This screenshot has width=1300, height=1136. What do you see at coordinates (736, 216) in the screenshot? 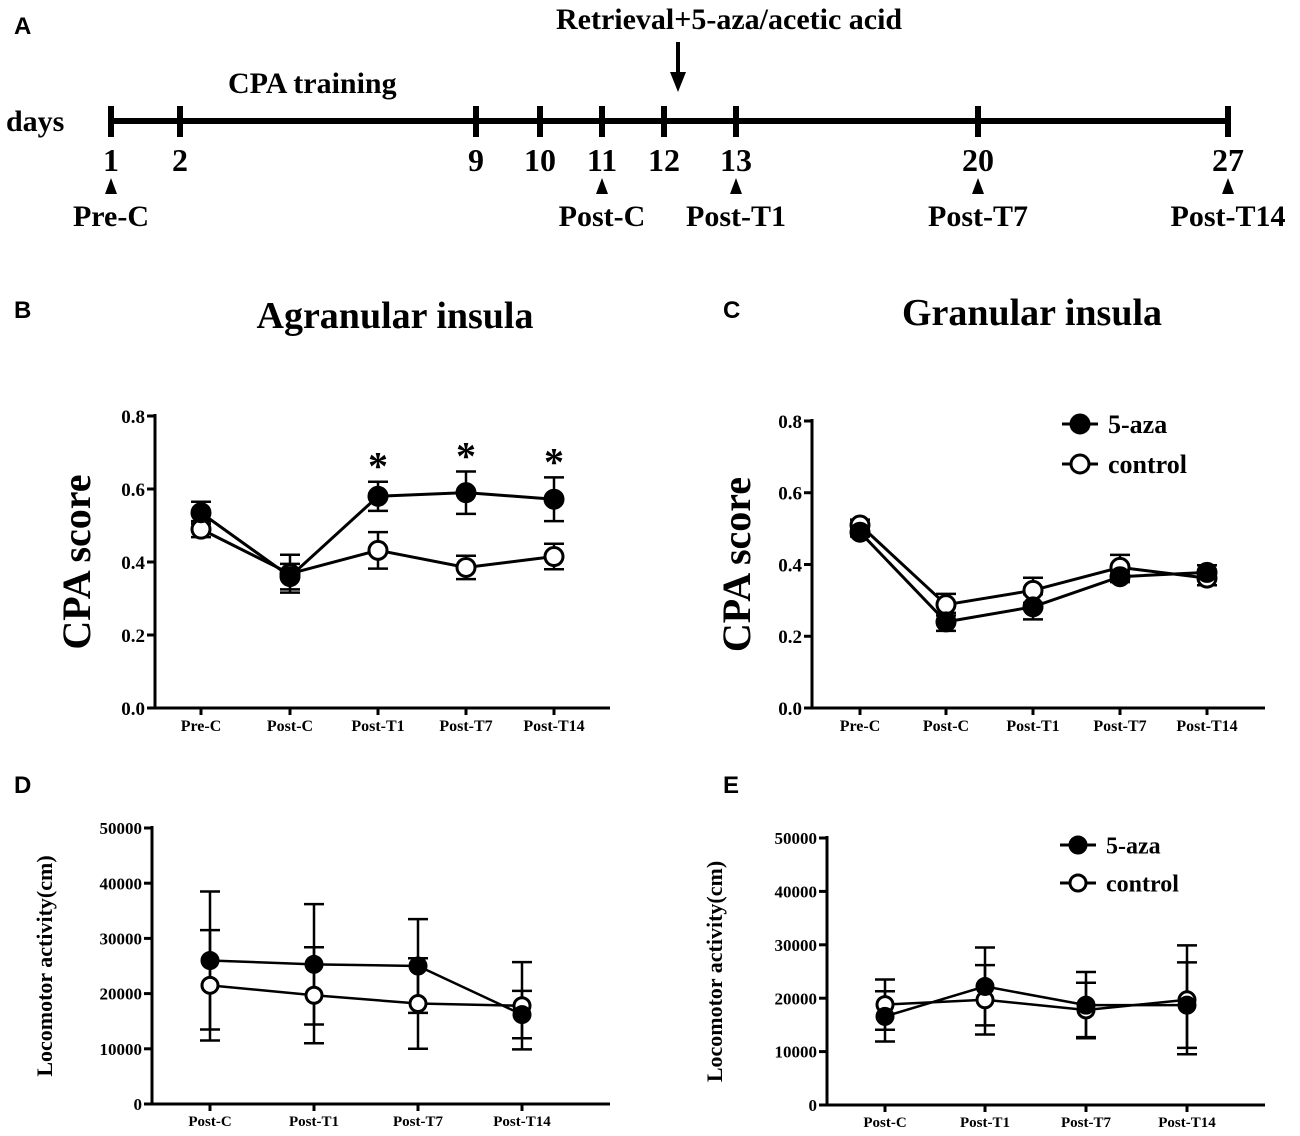
I see `test-label: Post-T1` at bounding box center [736, 216].